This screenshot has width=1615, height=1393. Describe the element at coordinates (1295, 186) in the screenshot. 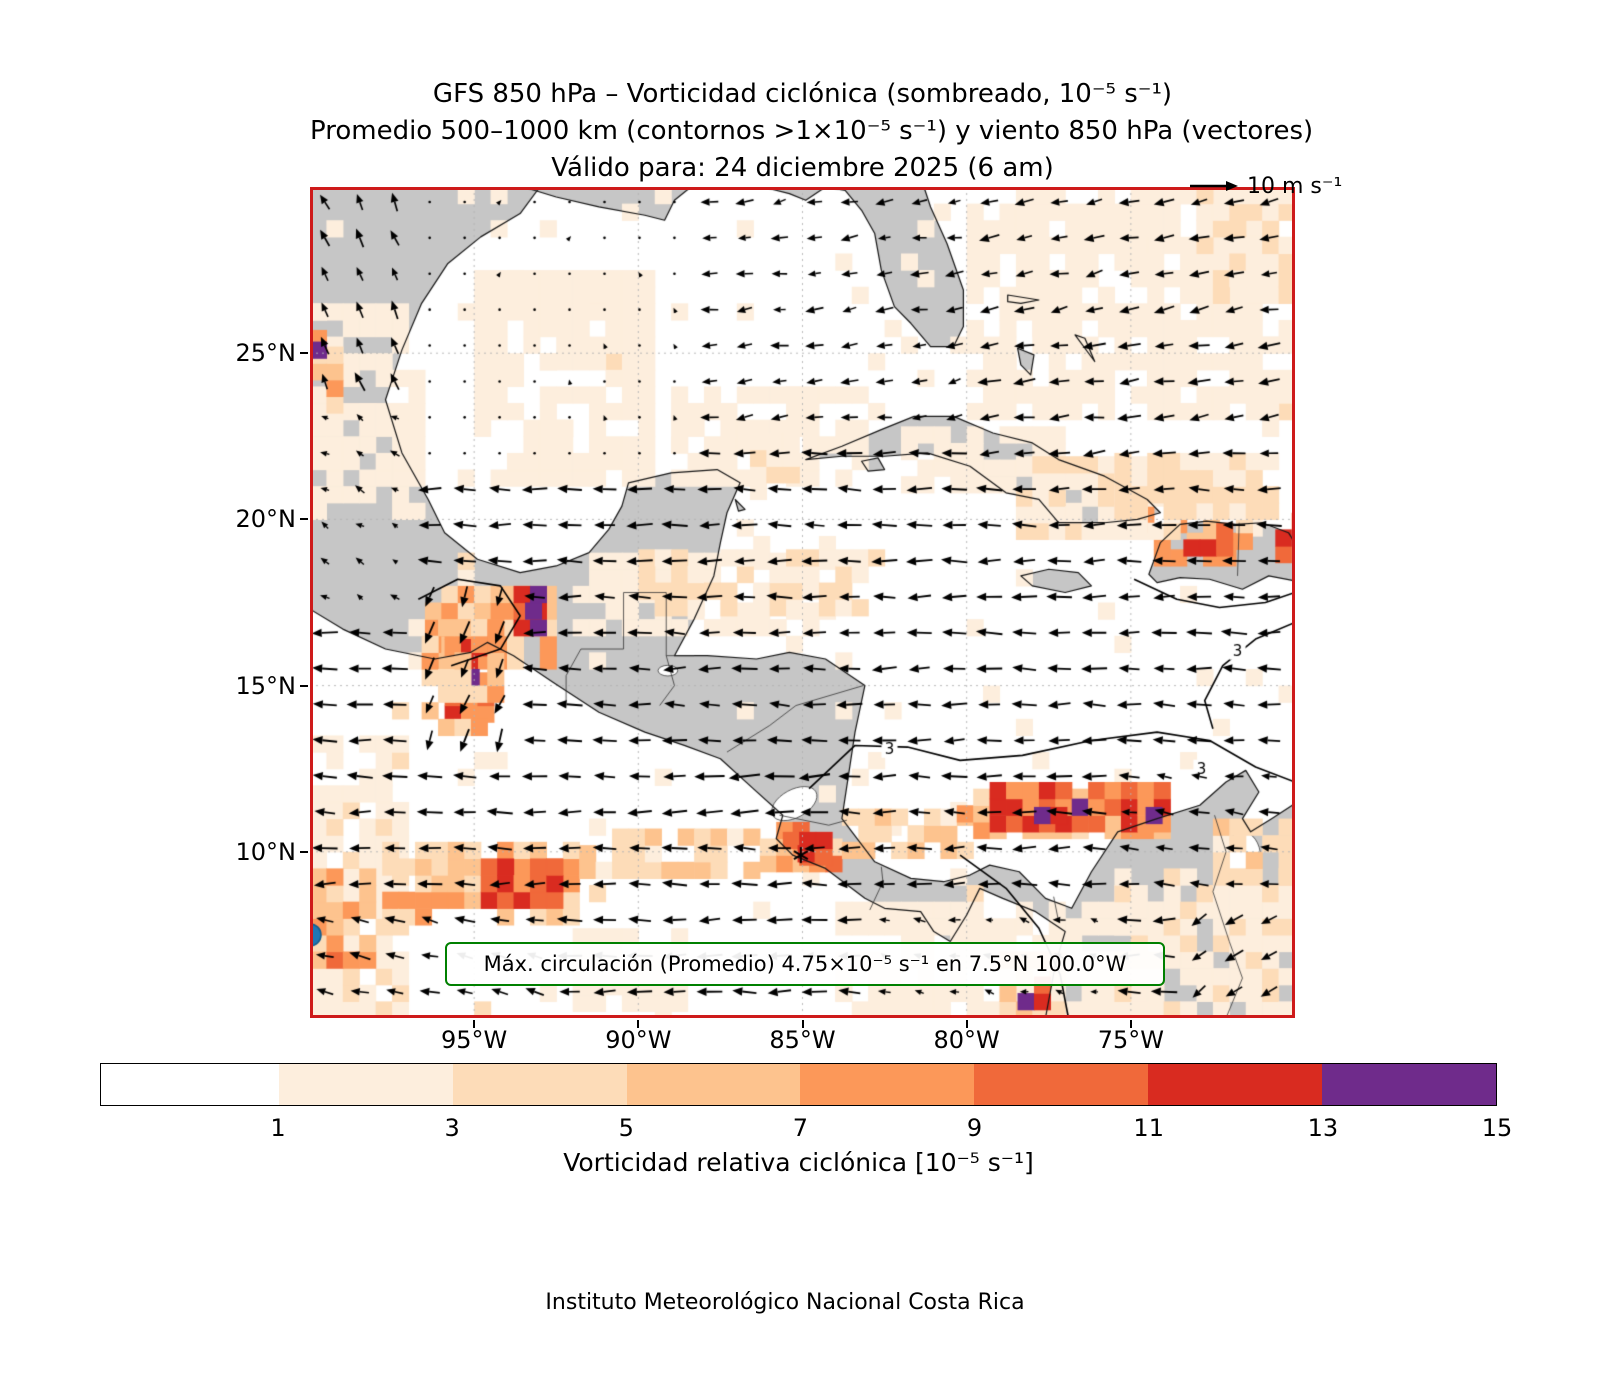

I see `wind-reference-label: 10 m s⁻¹` at that location.